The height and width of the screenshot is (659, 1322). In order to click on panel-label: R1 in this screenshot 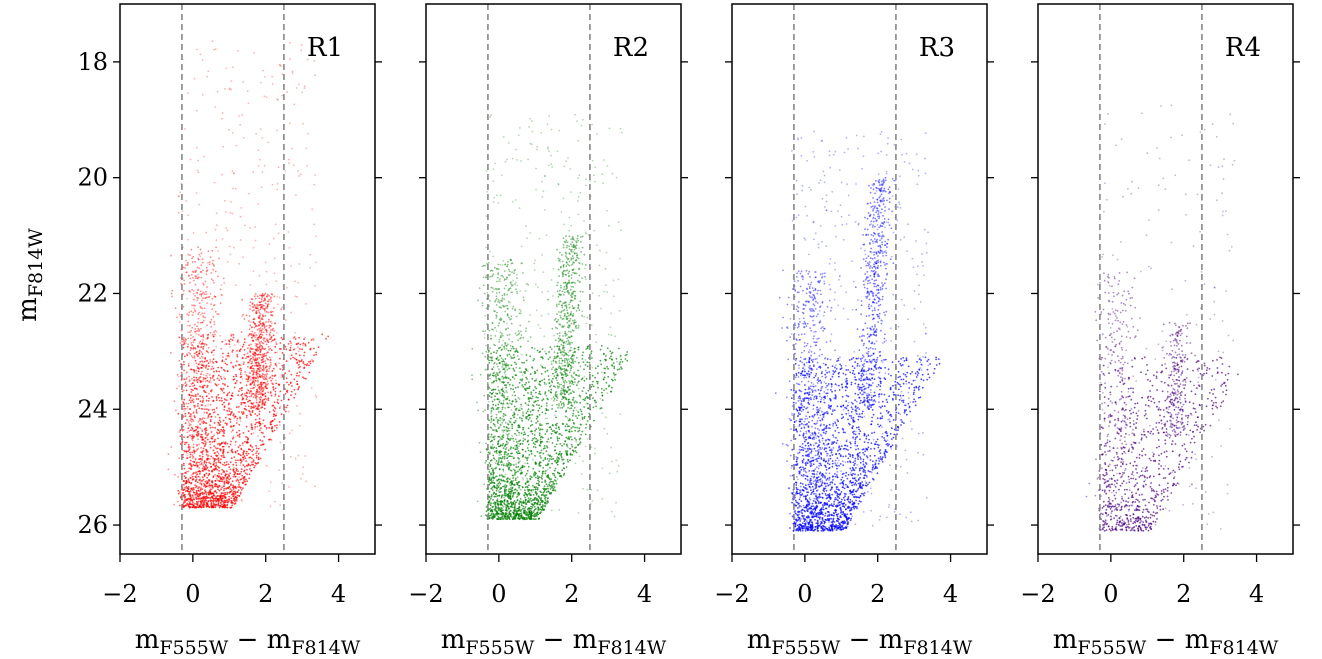, I will do `click(325, 48)`.